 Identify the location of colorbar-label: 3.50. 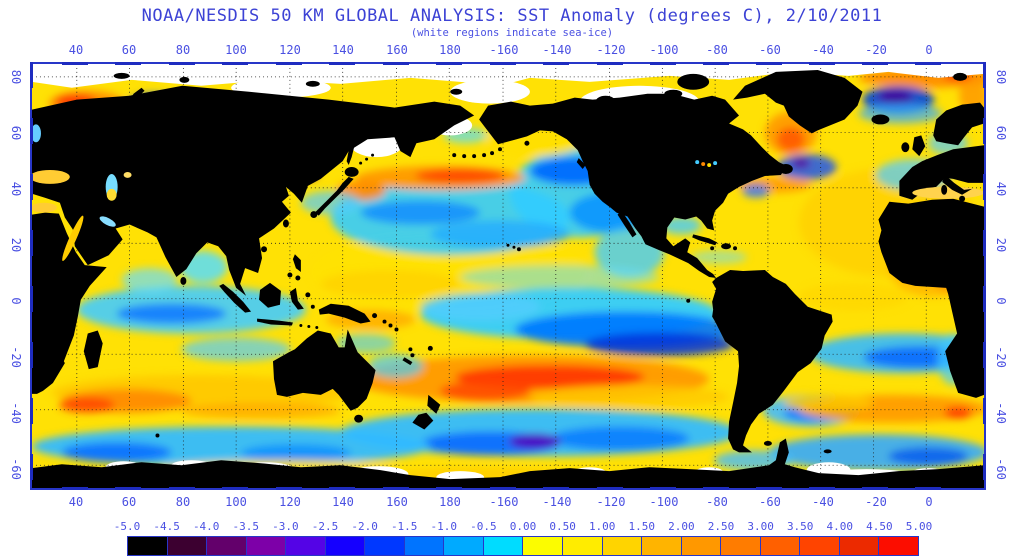
(800, 526).